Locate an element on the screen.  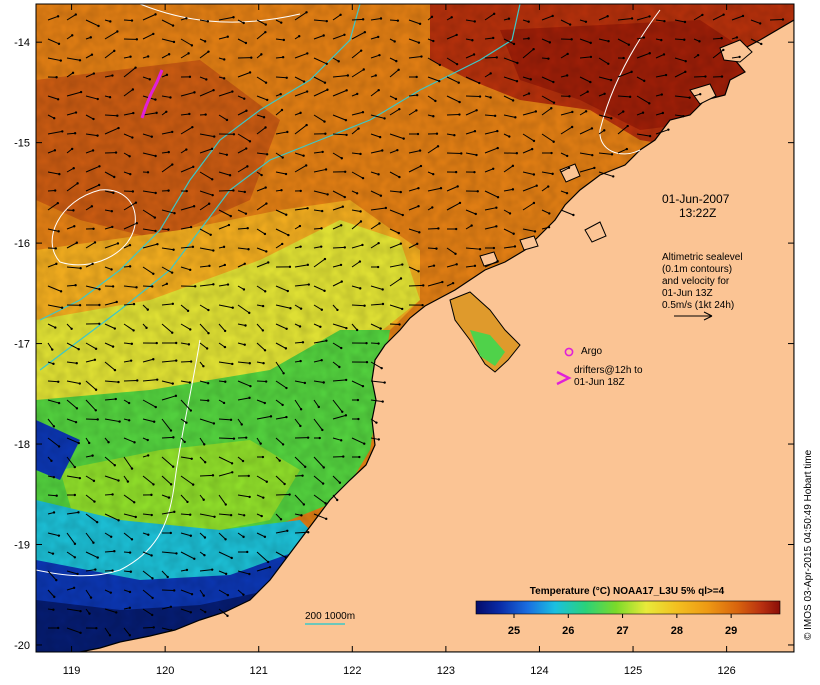
colorbar-tick-label: 25 is located at coordinates (514, 631).